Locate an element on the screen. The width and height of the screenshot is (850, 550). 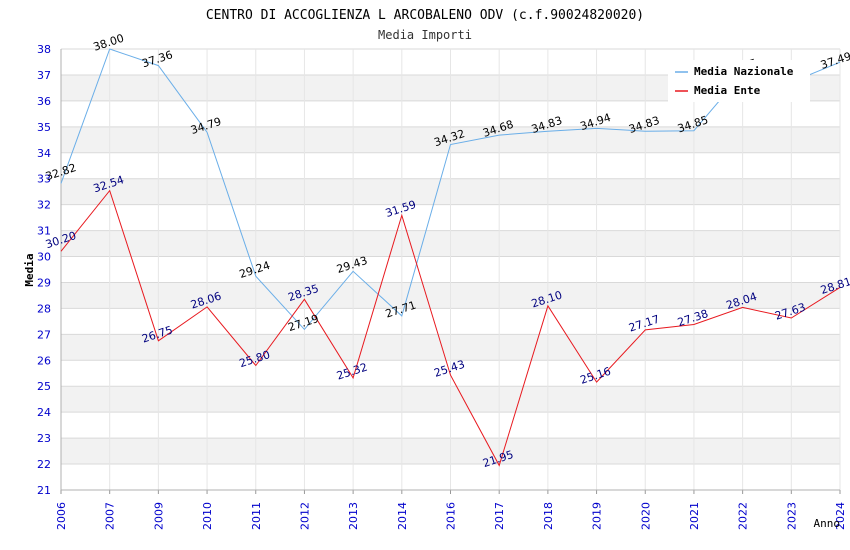
y-tick-label: 22 is located at coordinates (44, 464).